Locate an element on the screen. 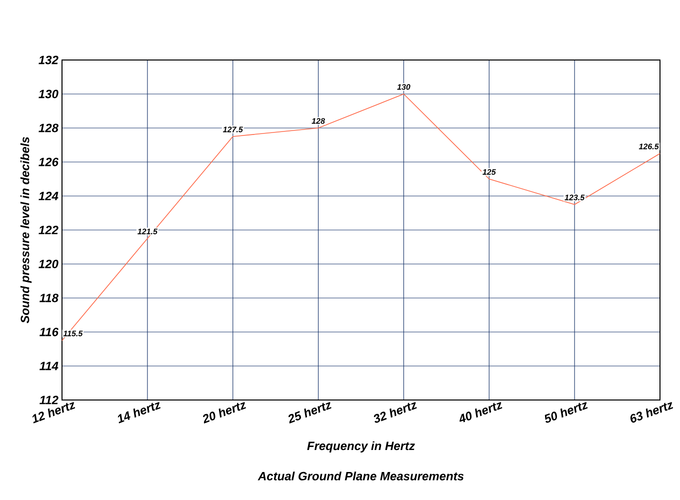  x-tick-label: 14 hertz is located at coordinates (139, 413).